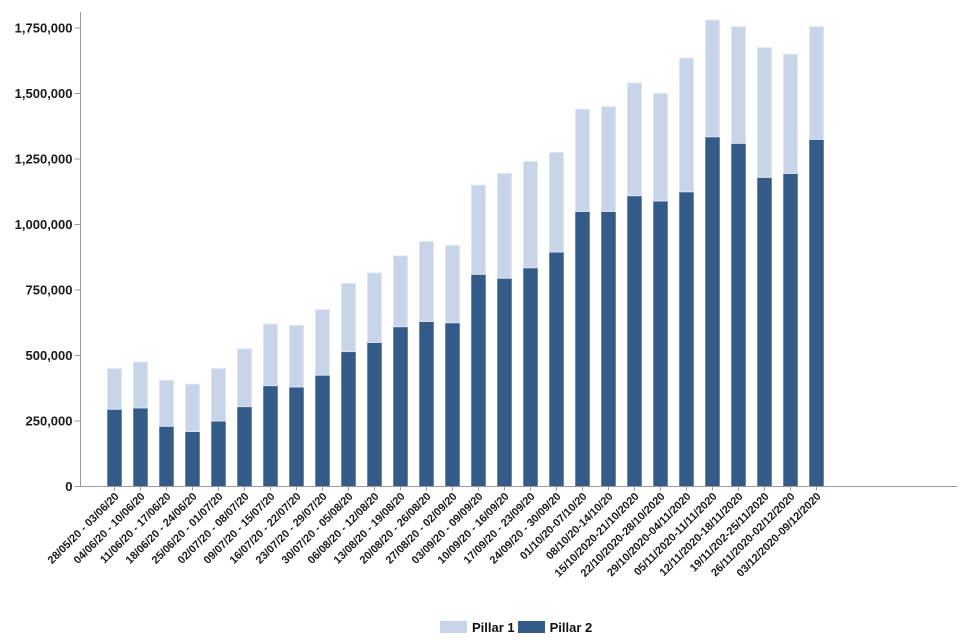  What do you see at coordinates (453, 627) in the screenshot?
I see `legend-swatch-pillar1` at bounding box center [453, 627].